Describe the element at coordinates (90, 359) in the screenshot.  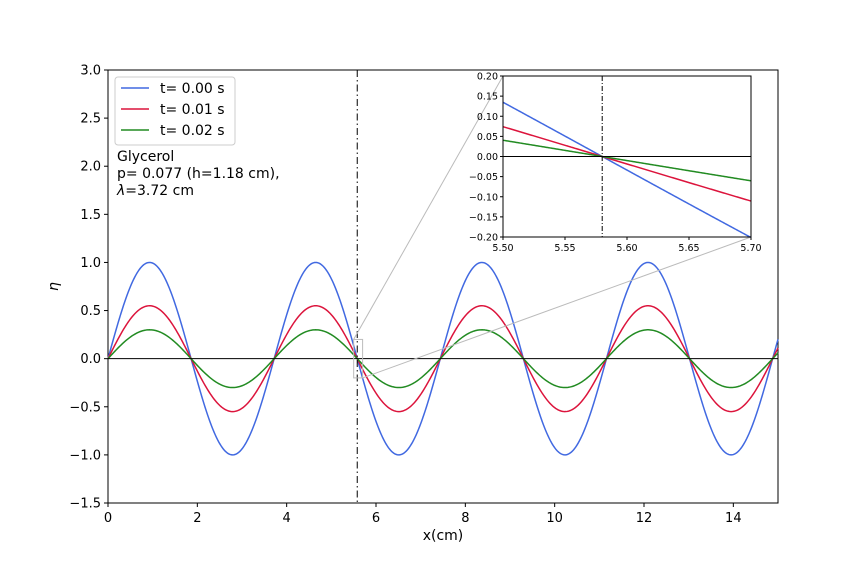
I see `y-tick-label: 0.0` at that location.